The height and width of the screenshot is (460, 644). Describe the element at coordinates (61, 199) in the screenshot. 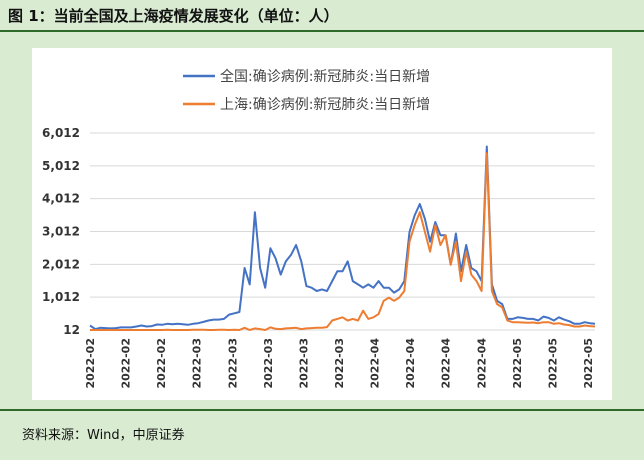

I see `y-tick-label: 4,012` at that location.